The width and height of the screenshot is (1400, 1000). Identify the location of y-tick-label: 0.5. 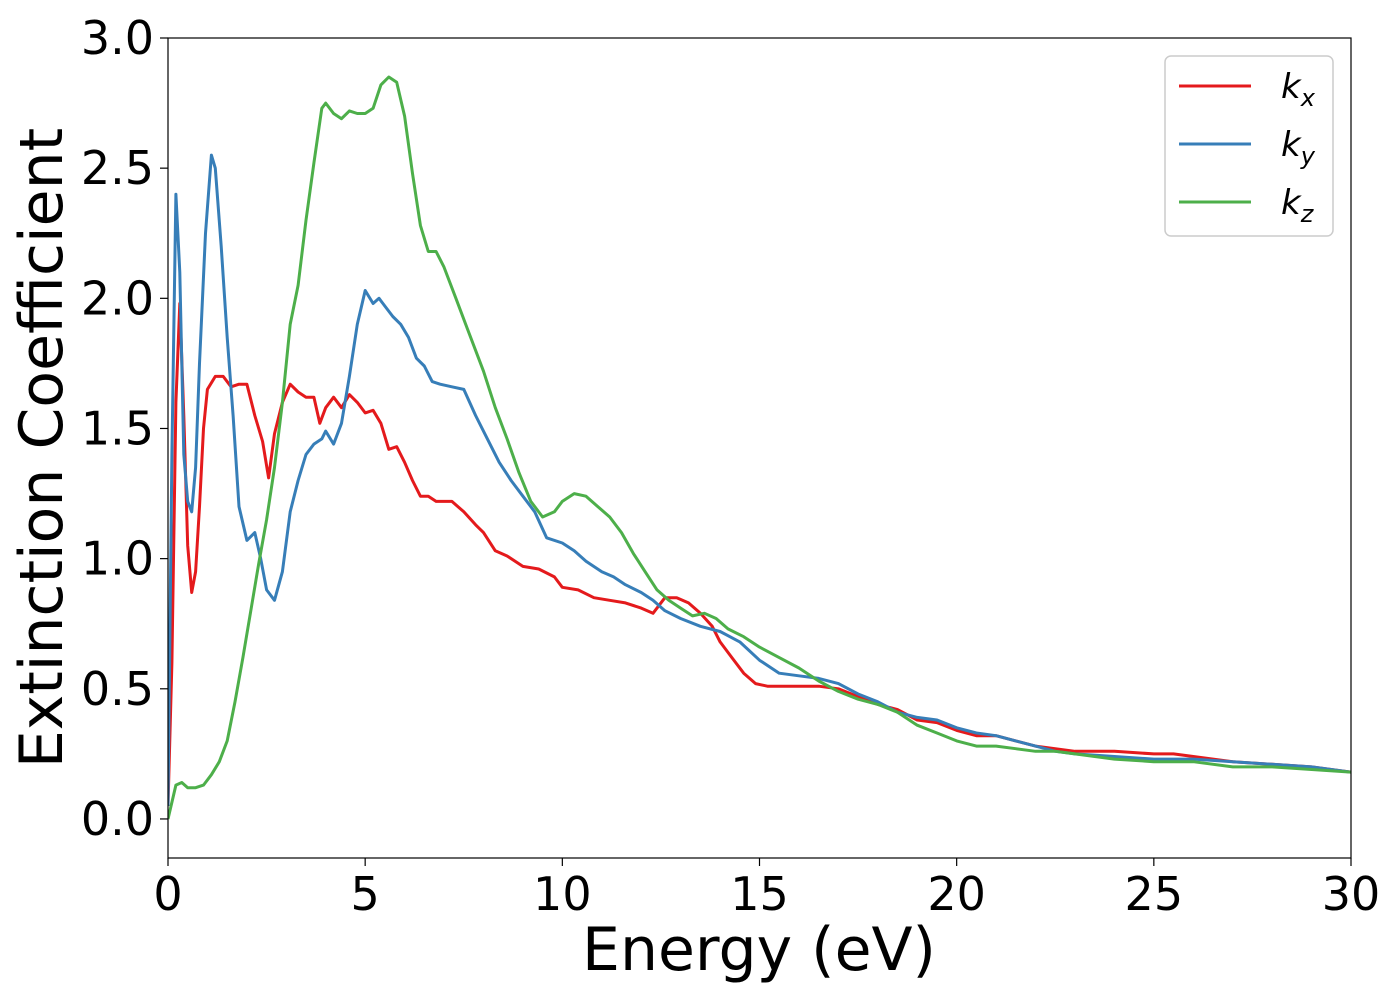
(117, 689).